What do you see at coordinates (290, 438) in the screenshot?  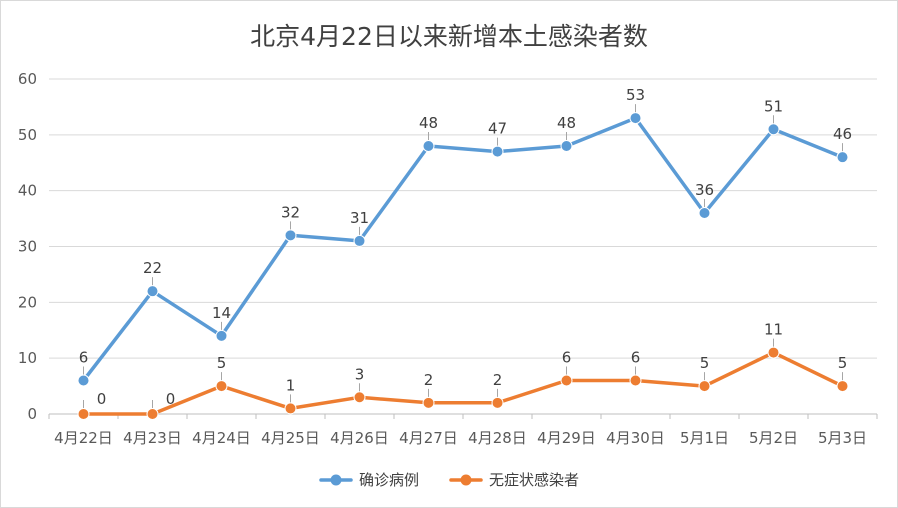 I see `x-tick-label: 4月25日` at bounding box center [290, 438].